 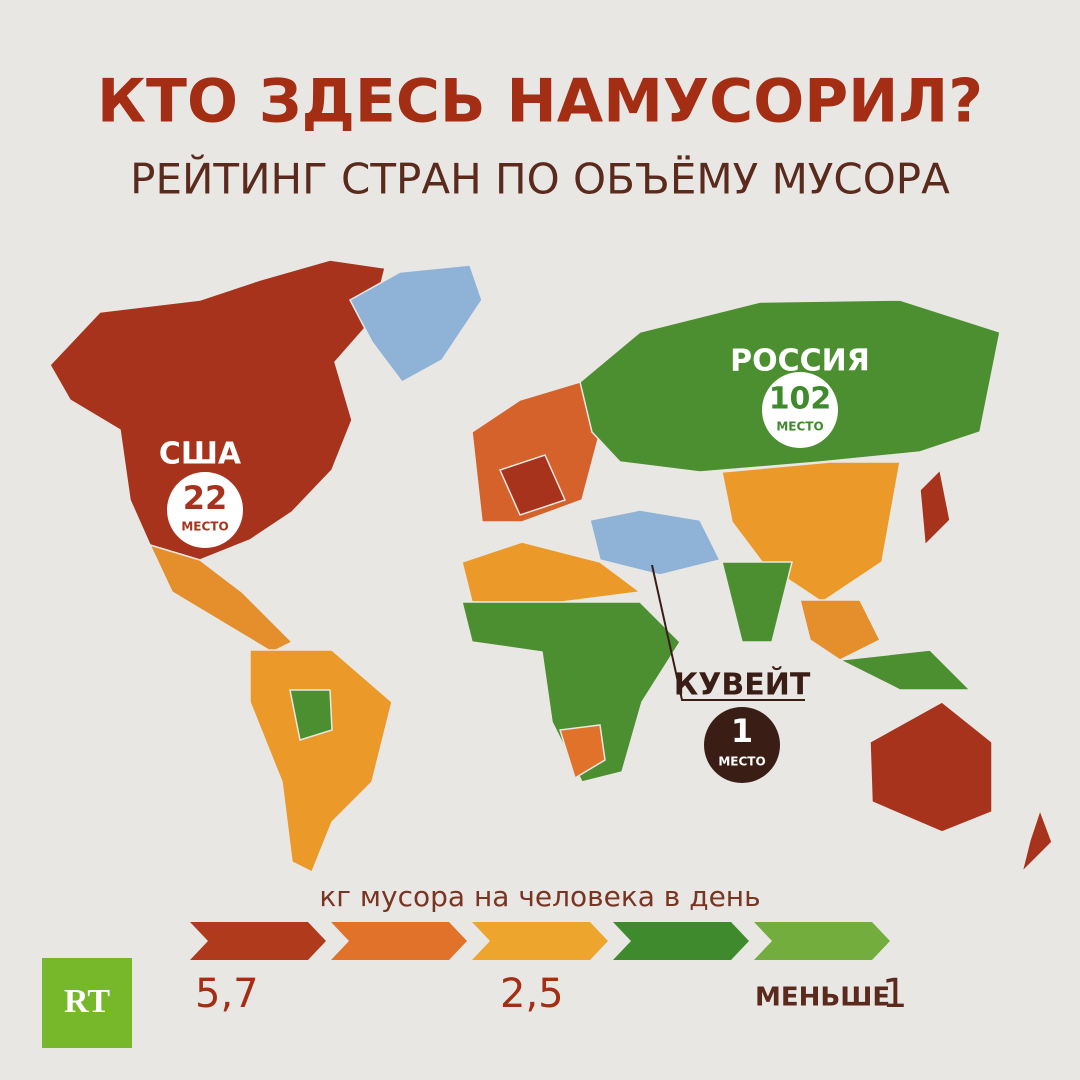 What do you see at coordinates (1036, 841) in the screenshot?
I see `new-zealand` at bounding box center [1036, 841].